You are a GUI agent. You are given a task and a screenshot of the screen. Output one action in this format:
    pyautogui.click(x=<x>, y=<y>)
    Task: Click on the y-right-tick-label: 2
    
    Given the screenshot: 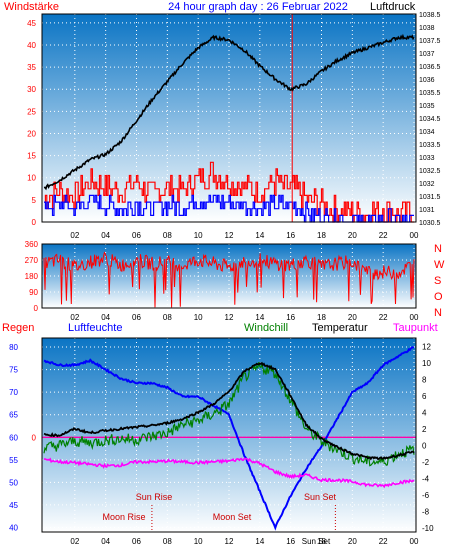 What is the action you would take?
    pyautogui.click(x=424, y=429)
    